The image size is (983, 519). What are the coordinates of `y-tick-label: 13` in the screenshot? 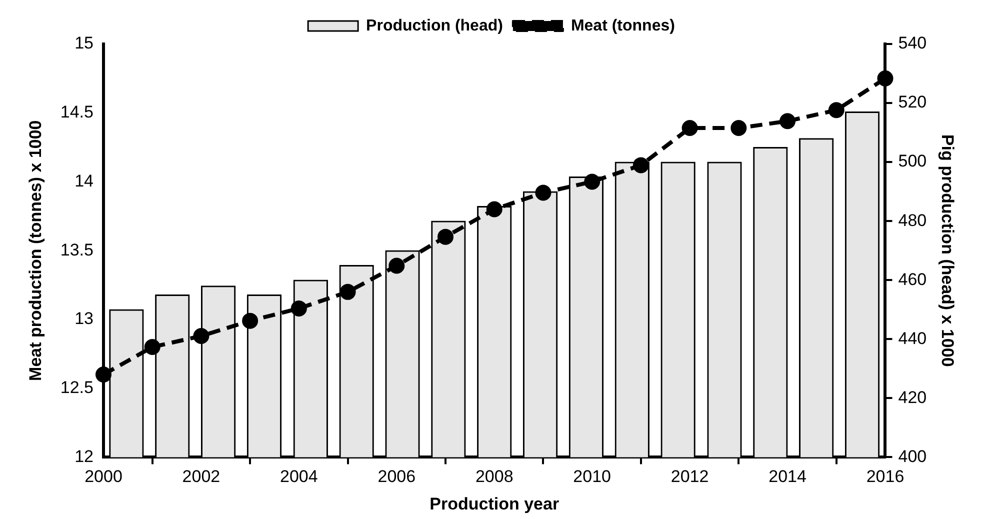 It's located at (84, 318).